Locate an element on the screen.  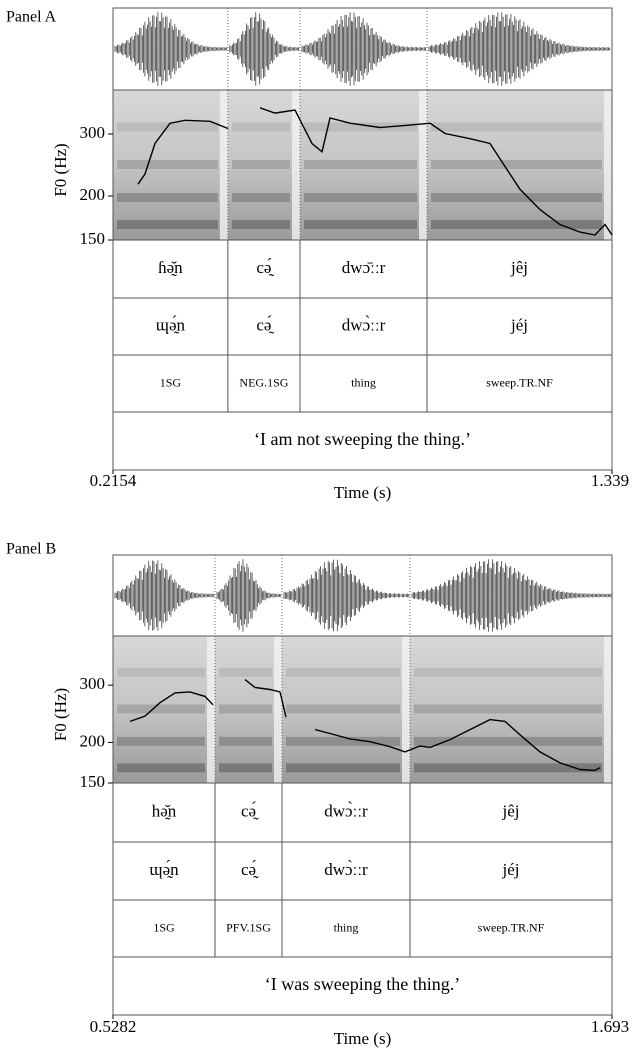
tier-label: dwɔ̄ːːr is located at coordinates (364, 267).